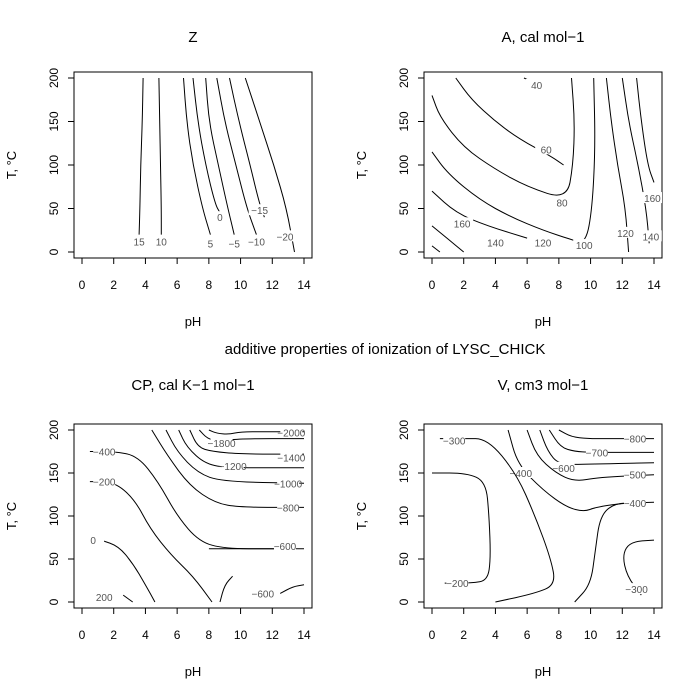 Image resolution: width=700 pixels, height=700 pixels. What do you see at coordinates (597, 453) in the screenshot?
I see `contour-label: −700` at bounding box center [597, 453].